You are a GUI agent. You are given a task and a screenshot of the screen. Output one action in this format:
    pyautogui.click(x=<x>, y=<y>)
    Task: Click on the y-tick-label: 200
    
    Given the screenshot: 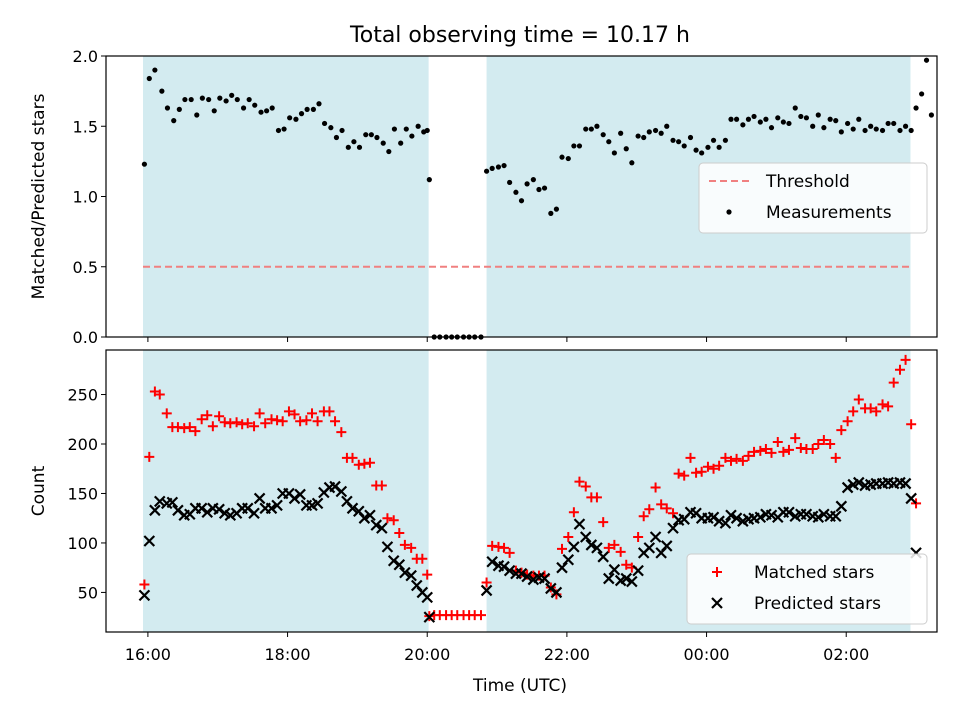 What is the action you would take?
    pyautogui.click(x=82, y=444)
    